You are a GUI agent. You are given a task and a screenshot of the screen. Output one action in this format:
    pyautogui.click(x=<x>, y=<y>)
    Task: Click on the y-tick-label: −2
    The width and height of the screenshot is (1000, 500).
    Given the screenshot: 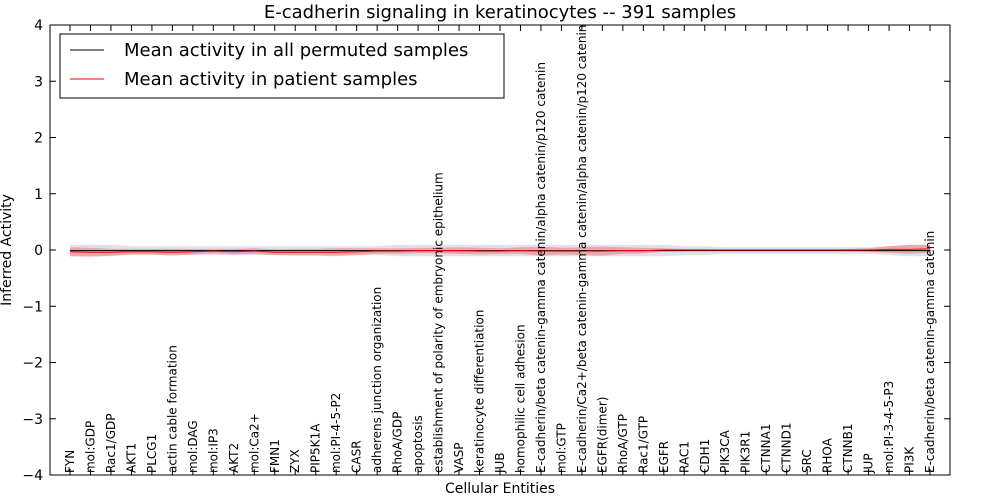 What is the action you would take?
    pyautogui.click(x=32, y=364)
    